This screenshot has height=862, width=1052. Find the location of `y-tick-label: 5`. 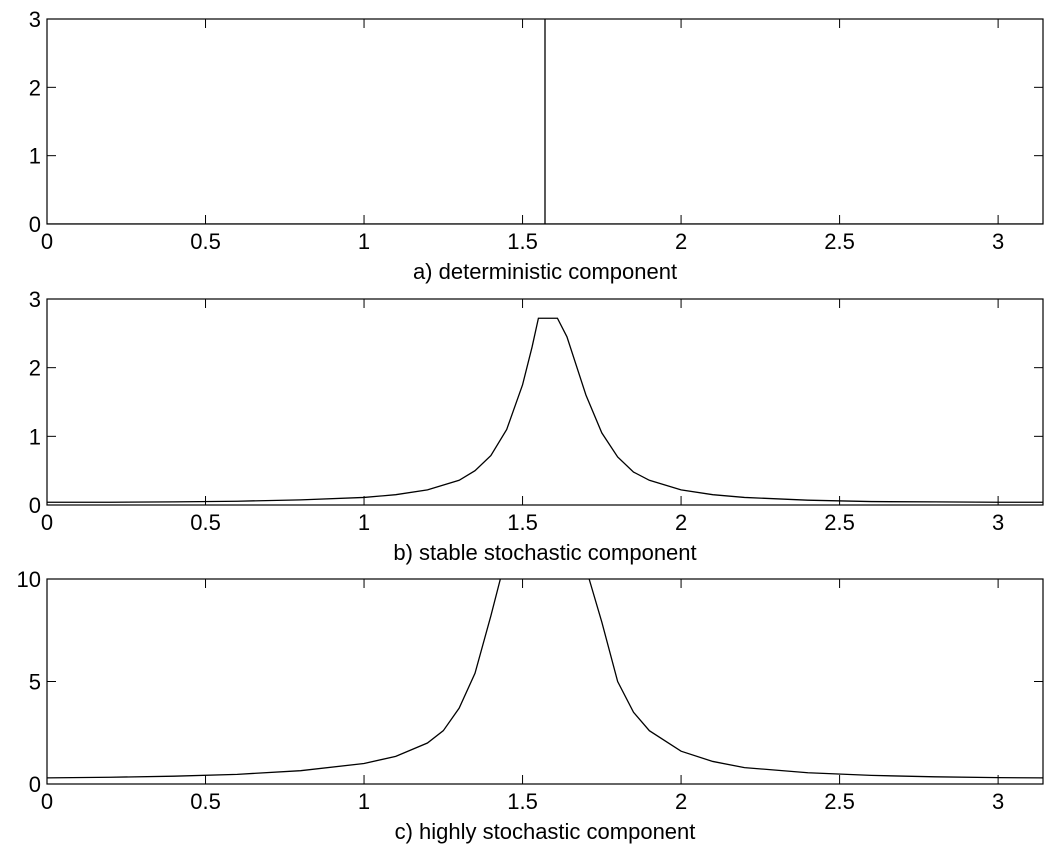

y-tick-label: 5 is located at coordinates (35, 682).